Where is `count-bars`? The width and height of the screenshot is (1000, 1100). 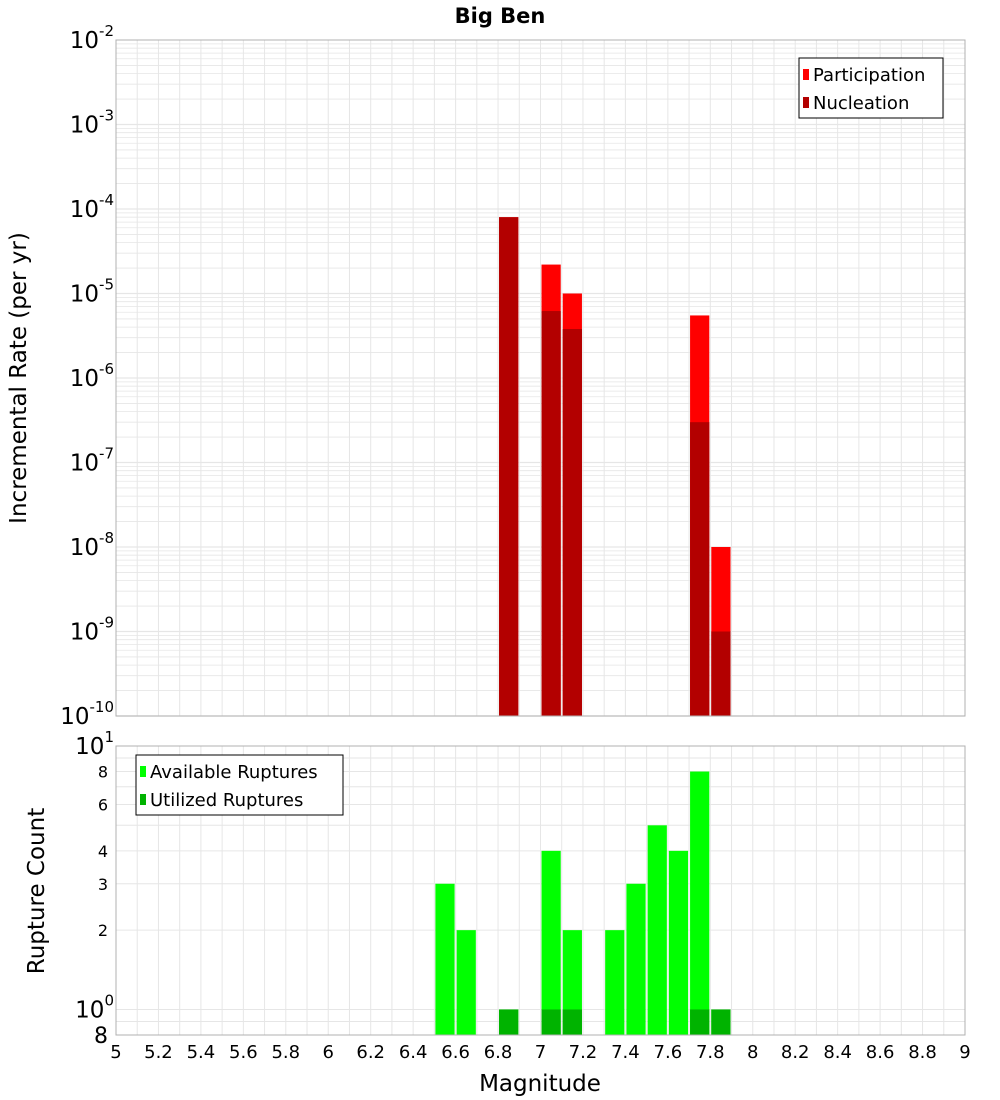 count-bars is located at coordinates (583, 903).